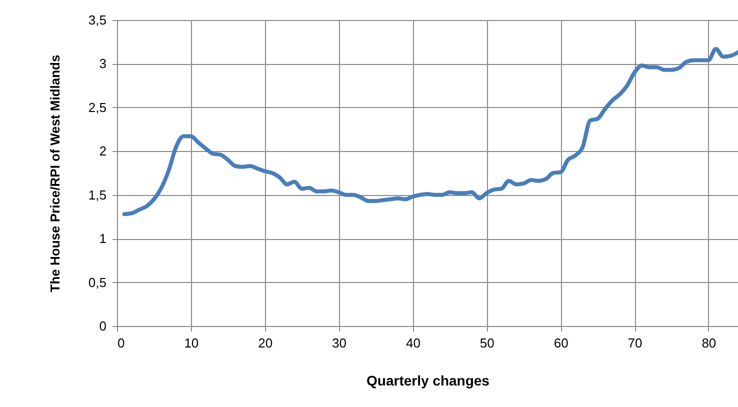  I want to click on y-tick-label: 0,5, so click(97, 282).